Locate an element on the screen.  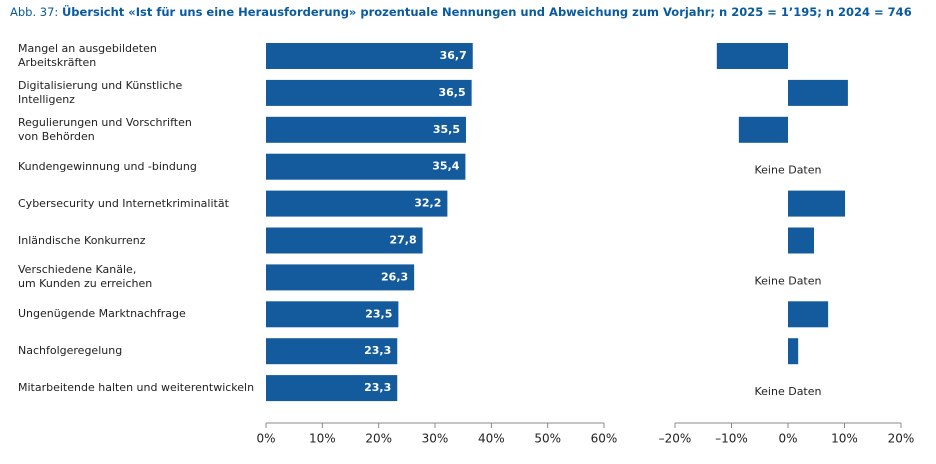
x-tick-label: 60% is located at coordinates (604, 439).